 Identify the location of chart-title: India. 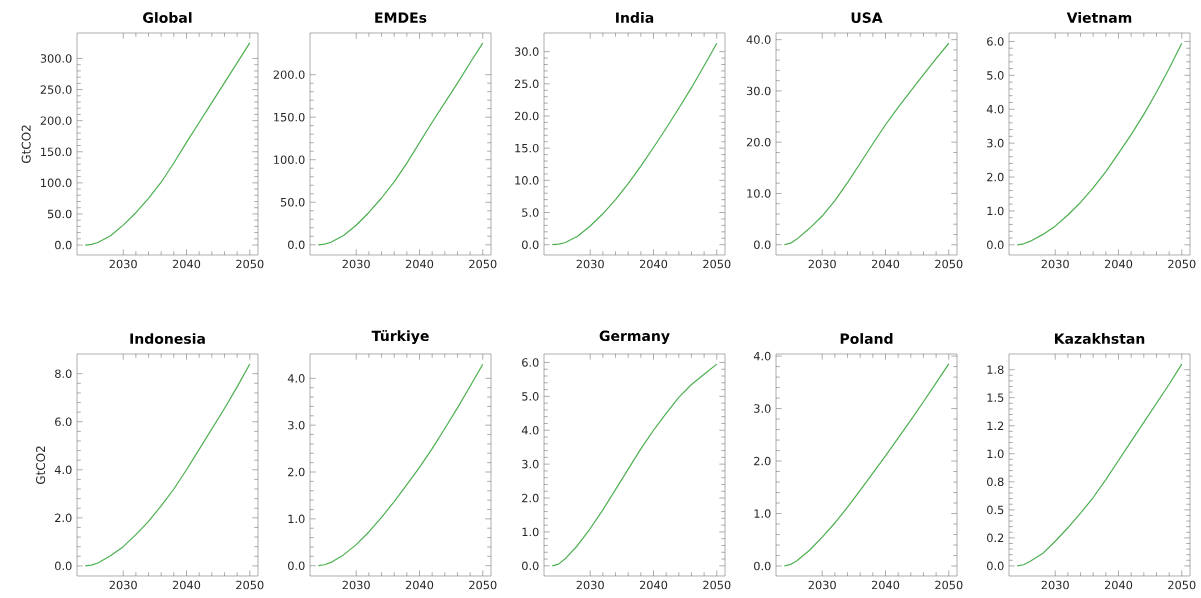
(635, 17).